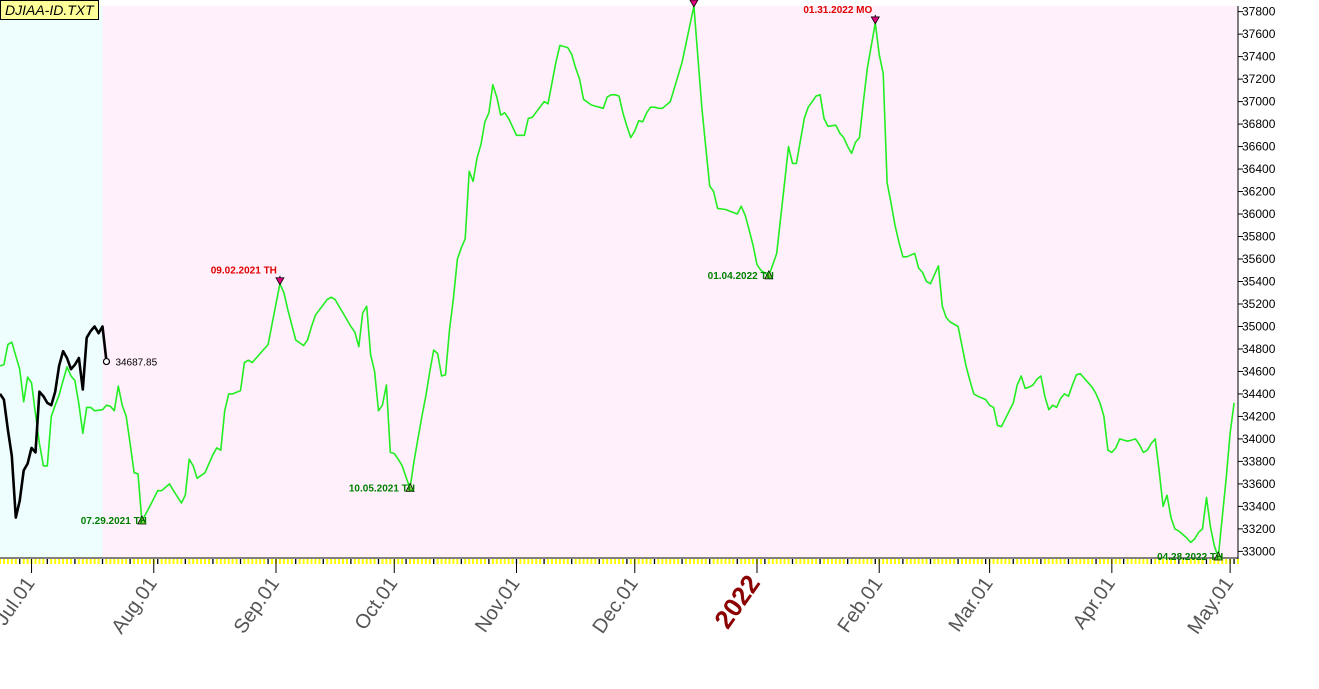 The width and height of the screenshot is (1319, 689). Describe the element at coordinates (1259, 12) in the screenshot. I see `y-tick-label: 37800` at that location.